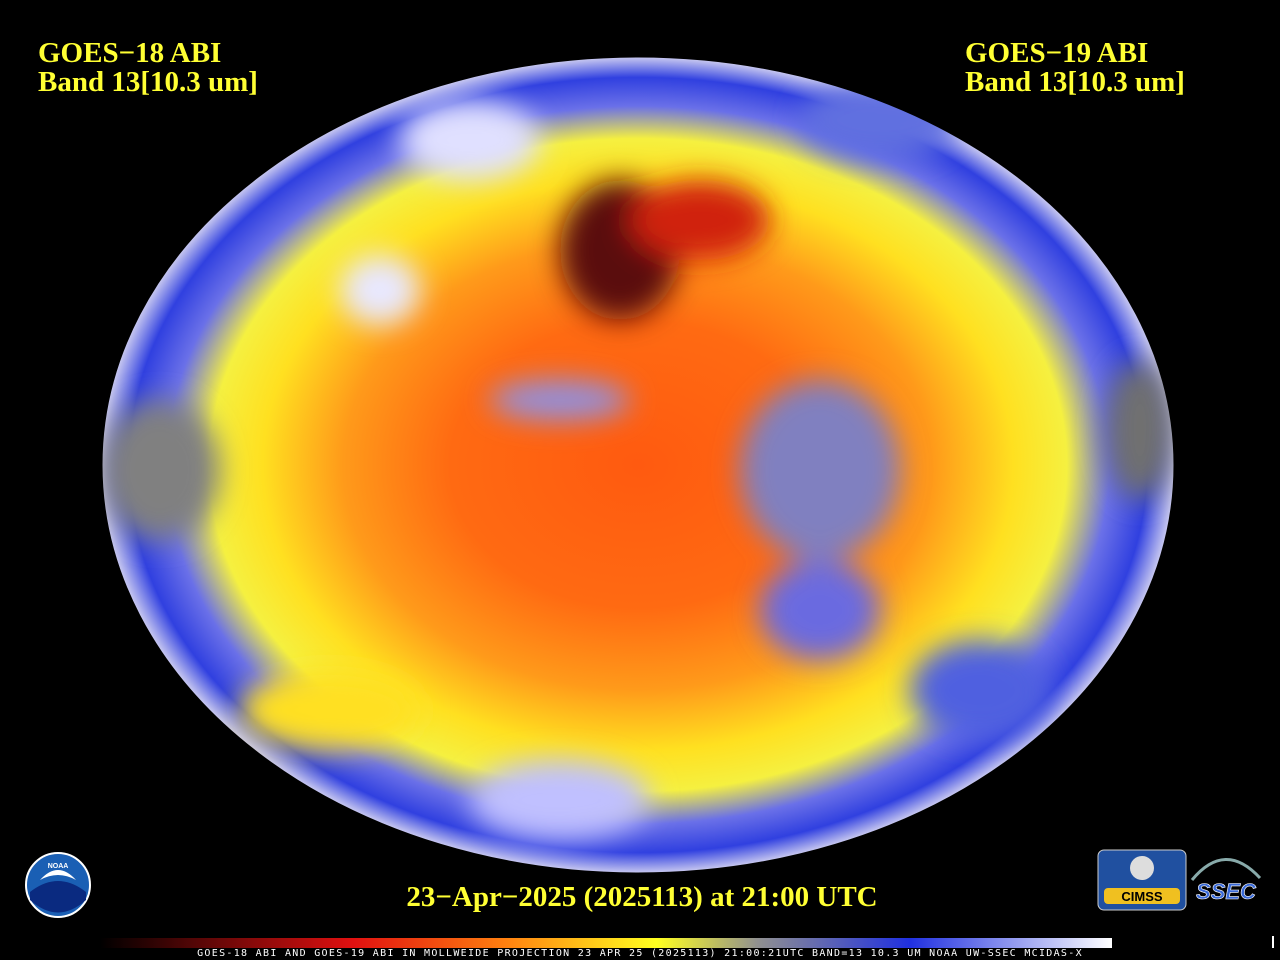 This screenshot has height=960, width=1280. Describe the element at coordinates (58, 866) in the screenshot. I see `noaa-label: NOAA` at that location.